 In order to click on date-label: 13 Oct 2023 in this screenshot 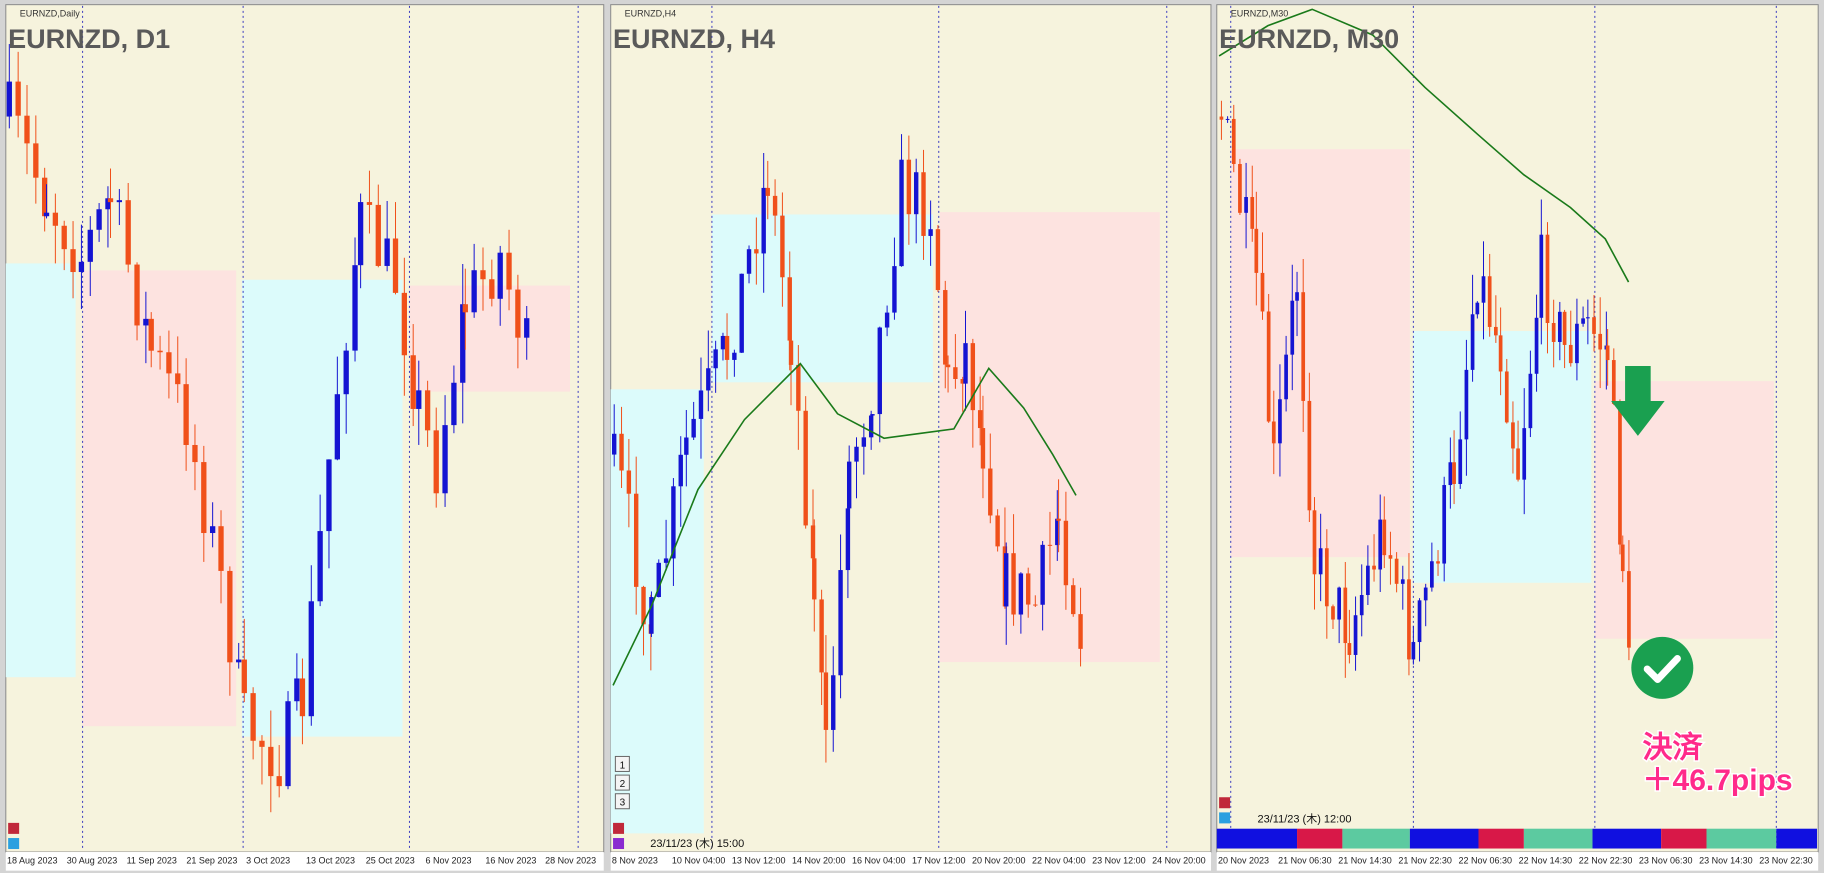, I will do `click(330, 861)`.